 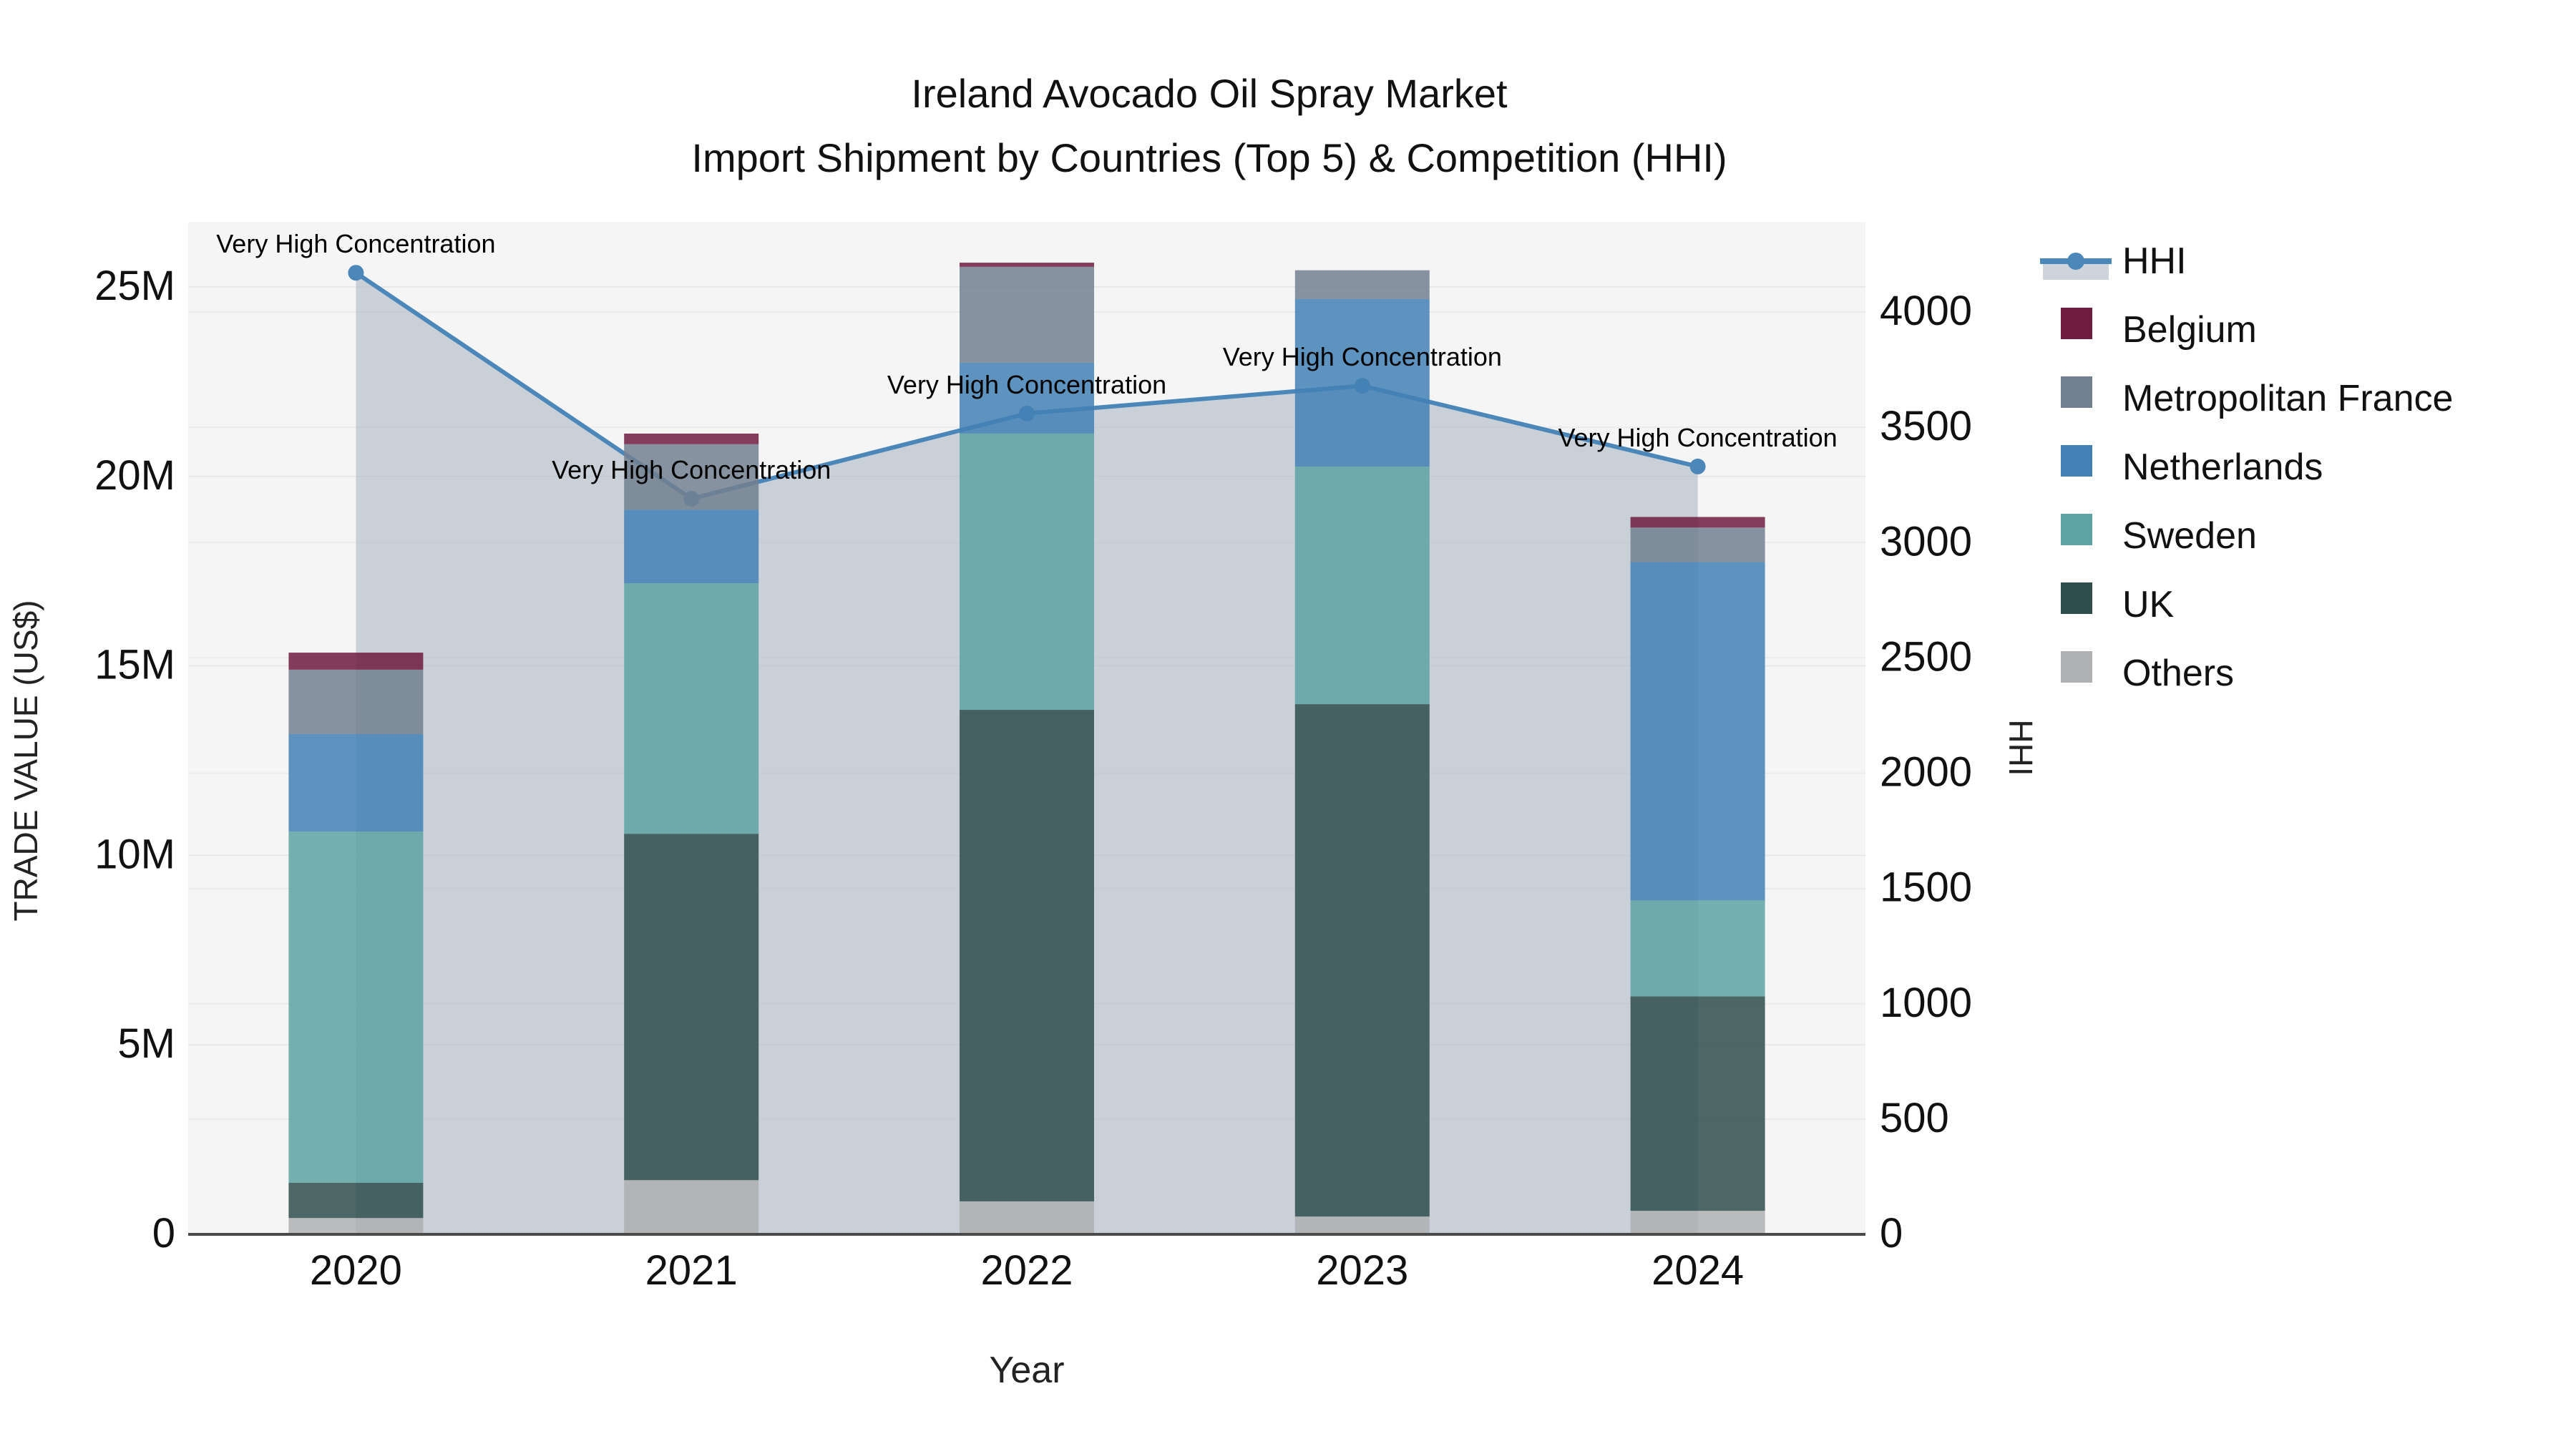 What do you see at coordinates (1697, 1103) in the screenshot?
I see `bar-segment-uk-2024` at bounding box center [1697, 1103].